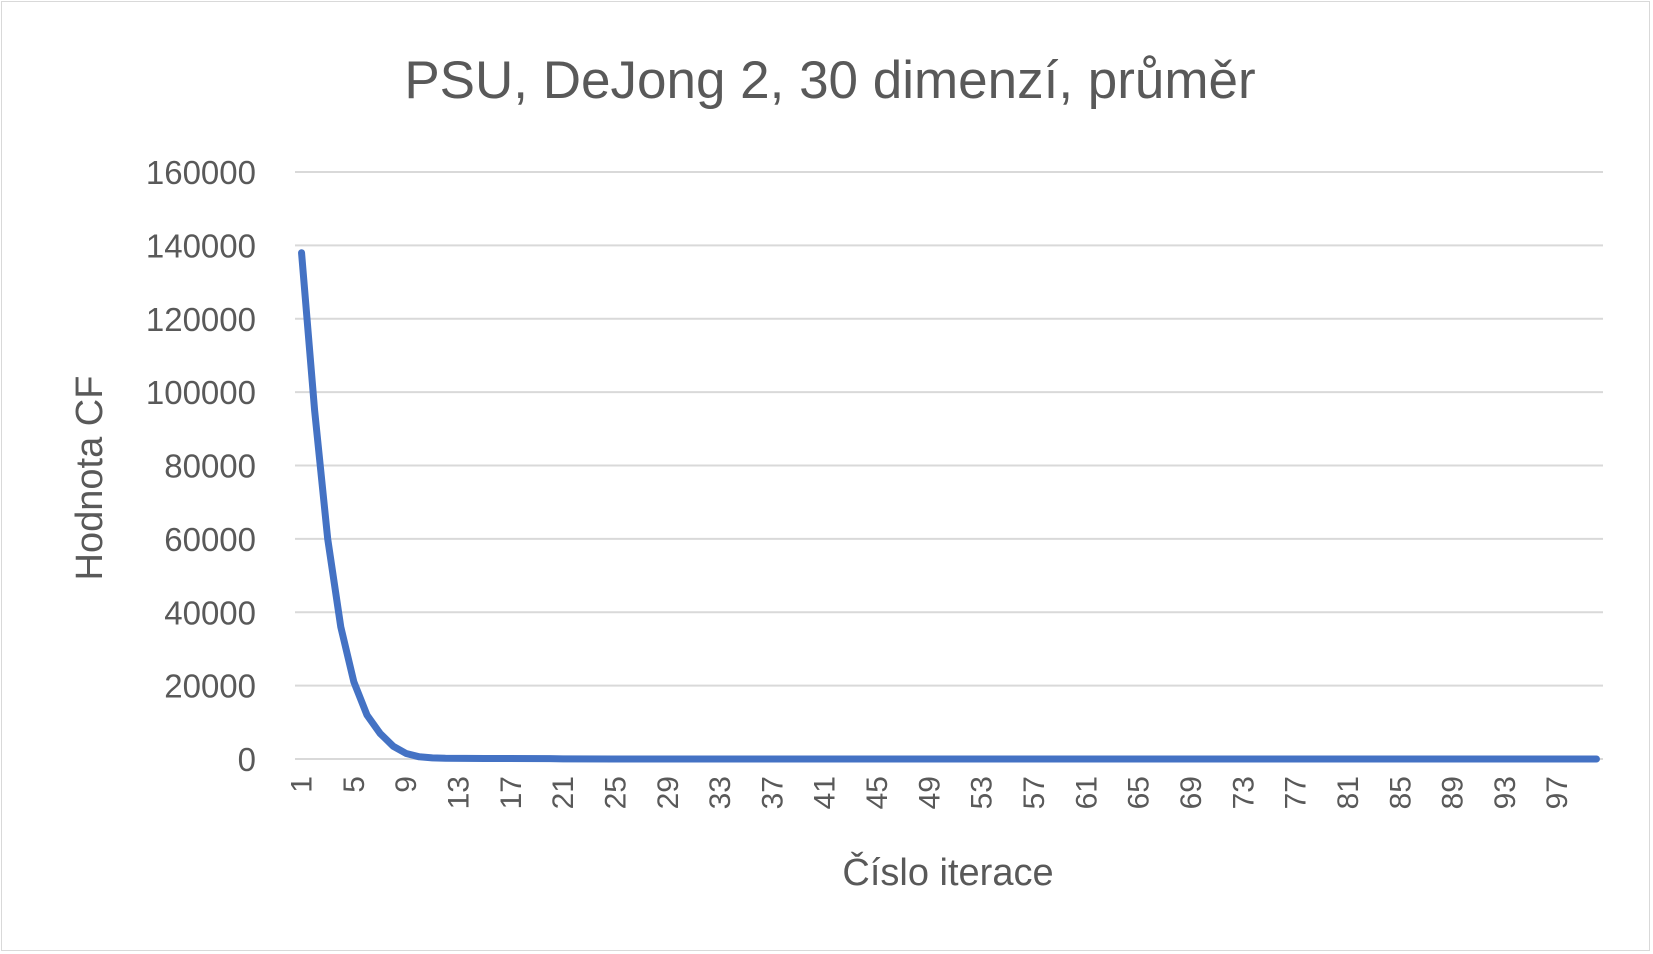 The height and width of the screenshot is (954, 1653). I want to click on x-tick-label: 5, so click(354, 784).